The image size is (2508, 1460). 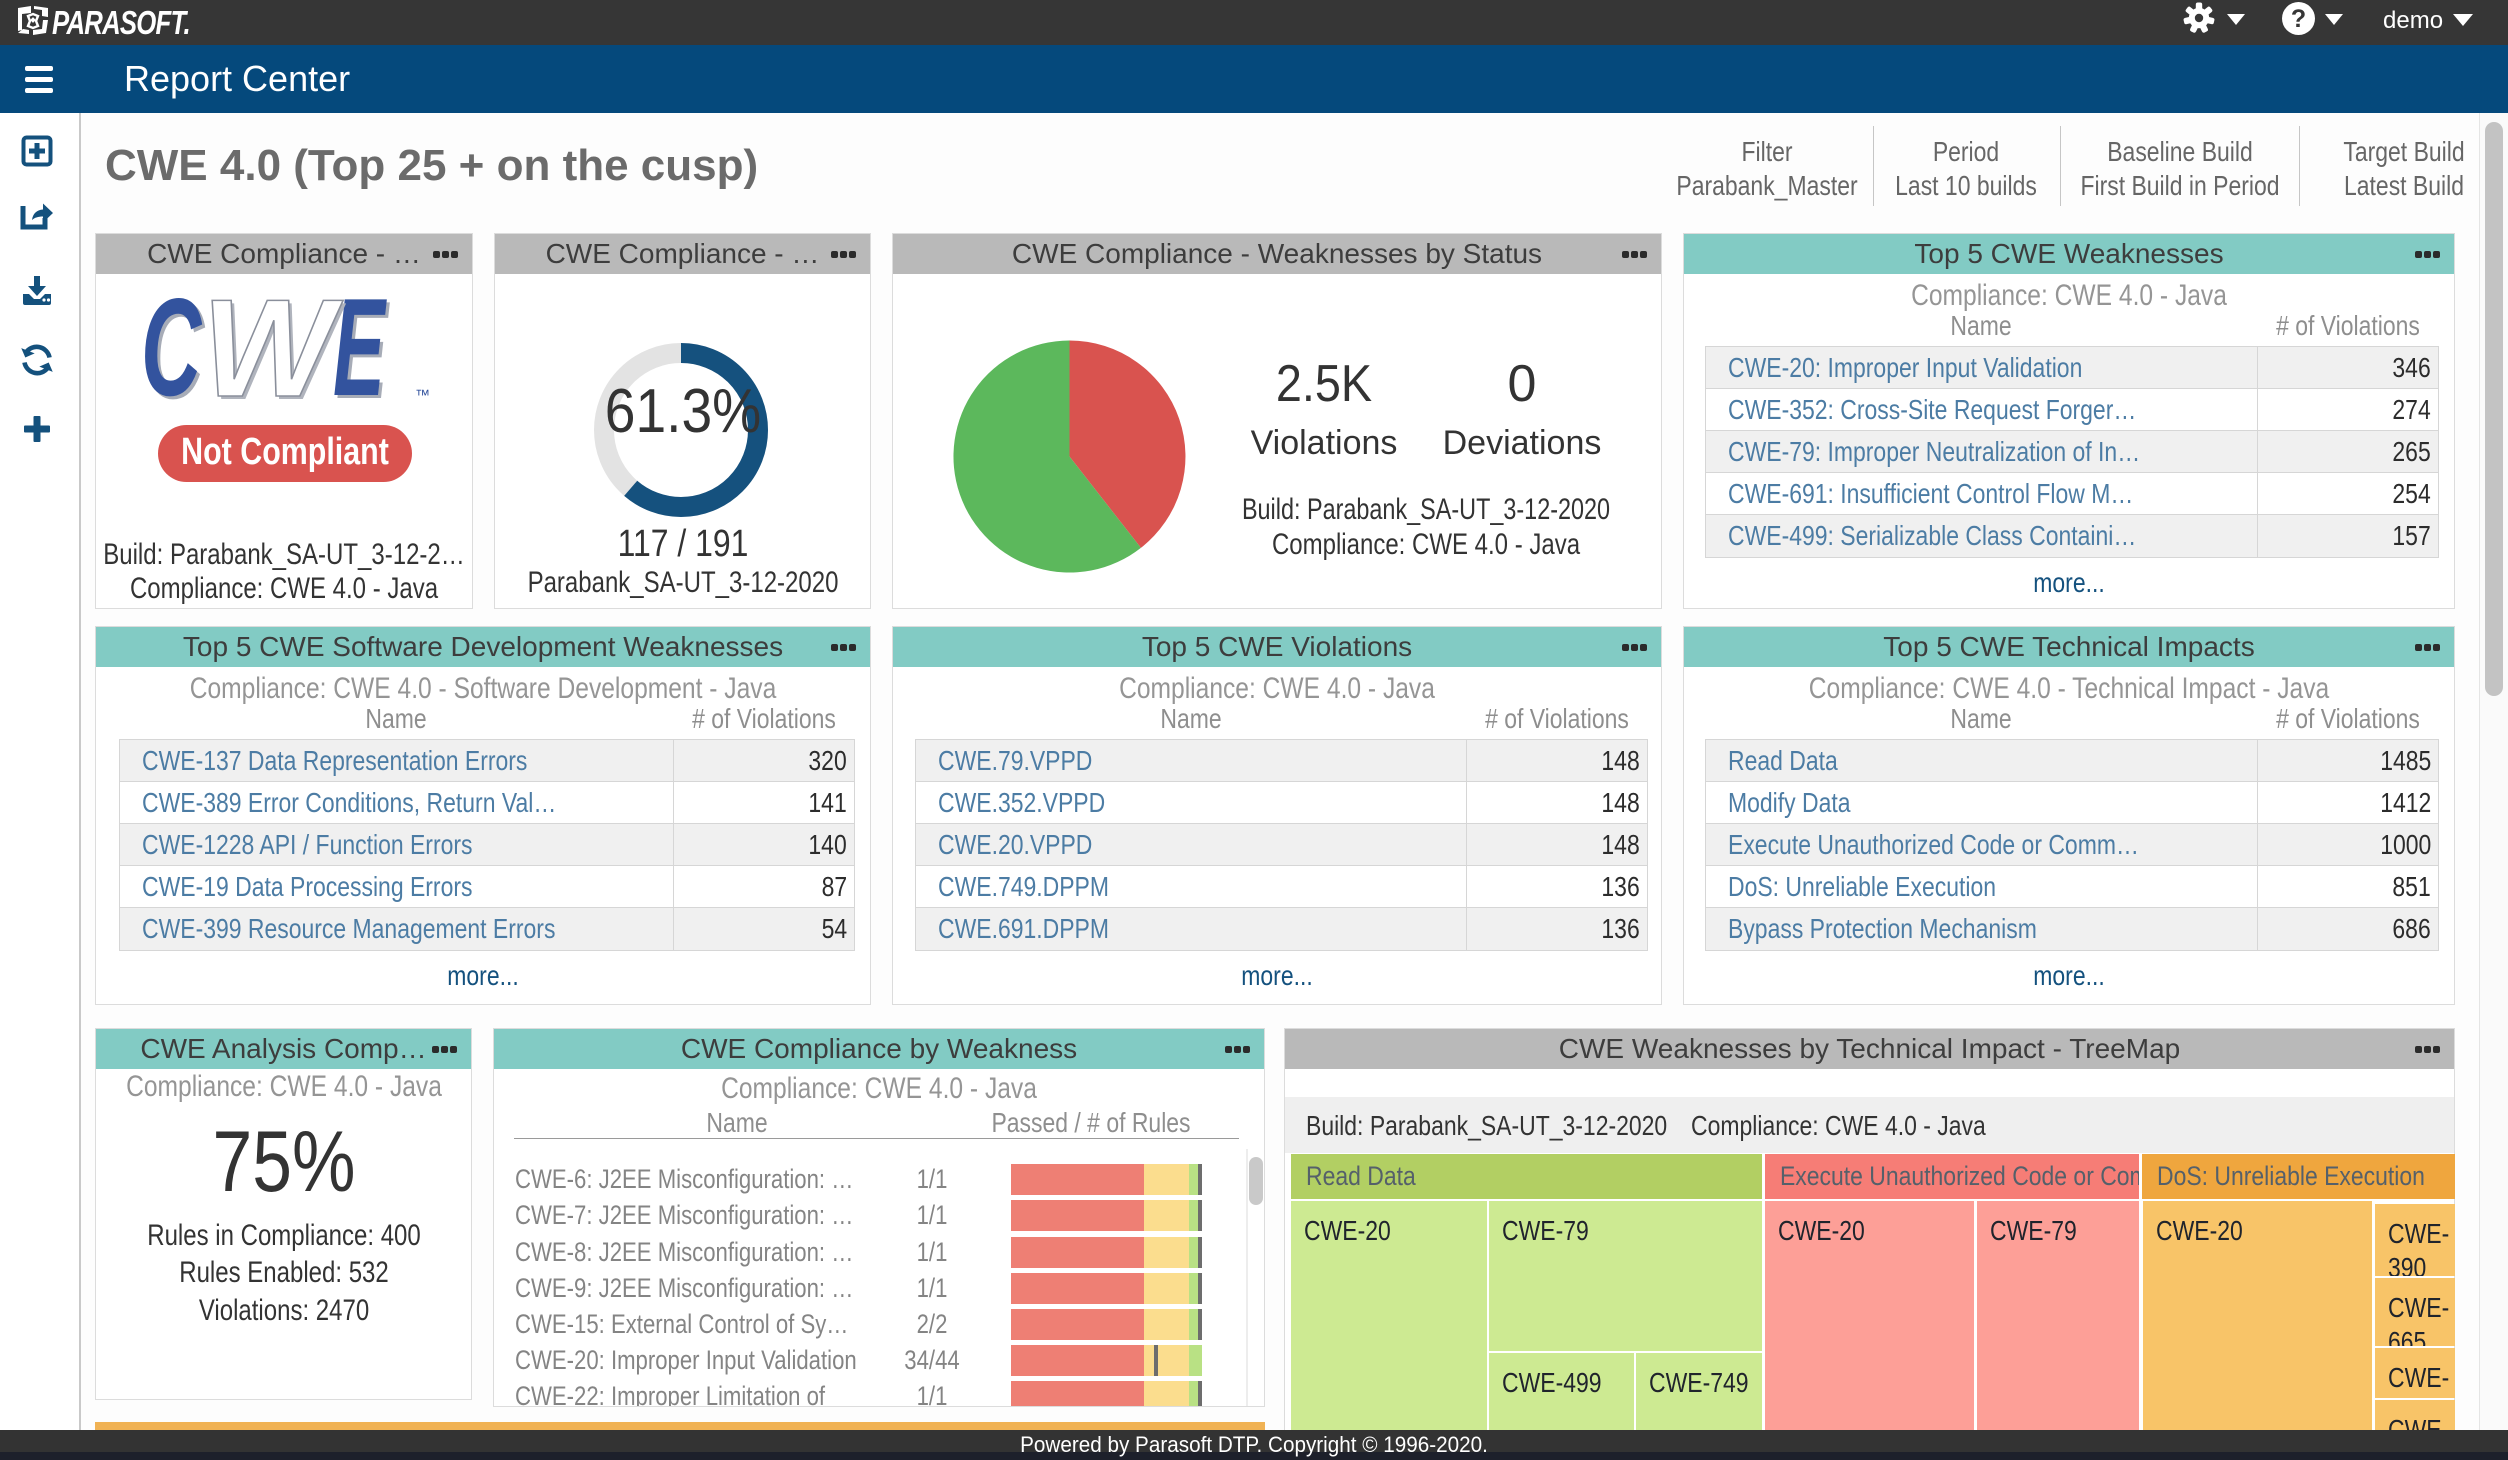 What do you see at coordinates (422, 395) in the screenshot?
I see `svg-text: ™` at bounding box center [422, 395].